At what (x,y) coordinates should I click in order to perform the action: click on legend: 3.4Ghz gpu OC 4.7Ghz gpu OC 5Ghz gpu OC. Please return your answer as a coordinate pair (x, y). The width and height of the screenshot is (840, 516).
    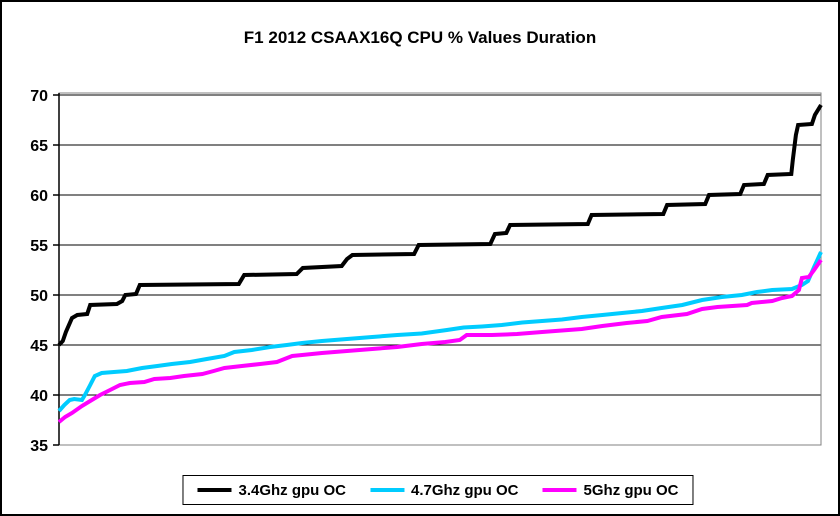
    Looking at the image, I should click on (438, 490).